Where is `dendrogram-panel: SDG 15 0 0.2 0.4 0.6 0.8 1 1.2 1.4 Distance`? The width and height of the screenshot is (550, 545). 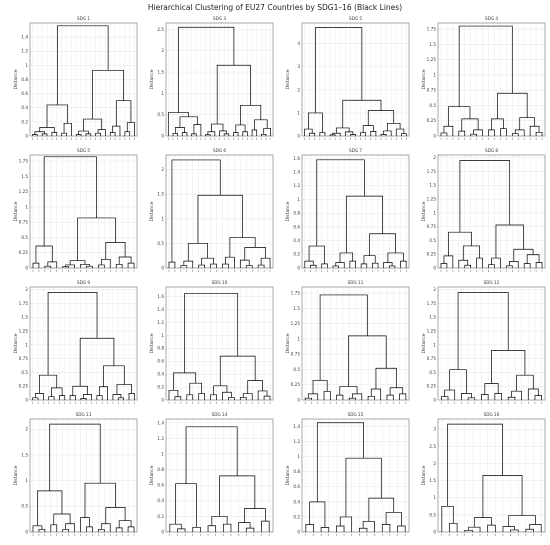
dendrogram-panel: SDG 15 0 0.2 0.4 0.6 0.8 1 1.2 1.4 Distance is located at coordinates (347, 474).